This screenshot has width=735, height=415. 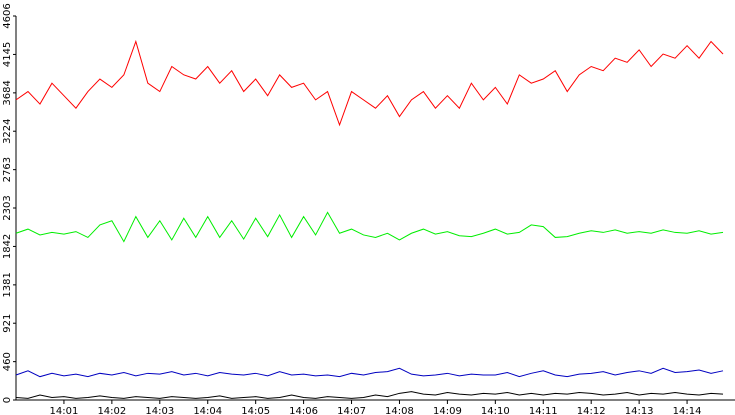 I want to click on x-tick-label: 14:01, so click(x=64, y=410).